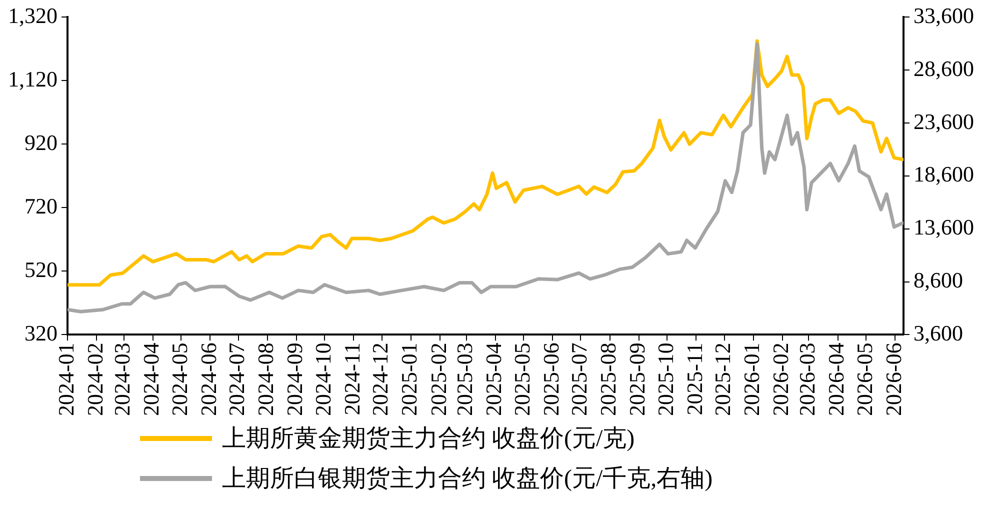 This screenshot has width=986, height=510. What do you see at coordinates (864, 379) in the screenshot?
I see `x-tick-label: 2026-05` at bounding box center [864, 379].